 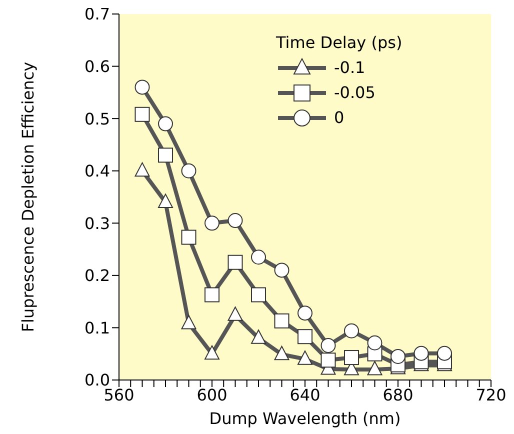 What do you see at coordinates (97, 223) in the screenshot?
I see `y-tick-label: 0.3` at bounding box center [97, 223].